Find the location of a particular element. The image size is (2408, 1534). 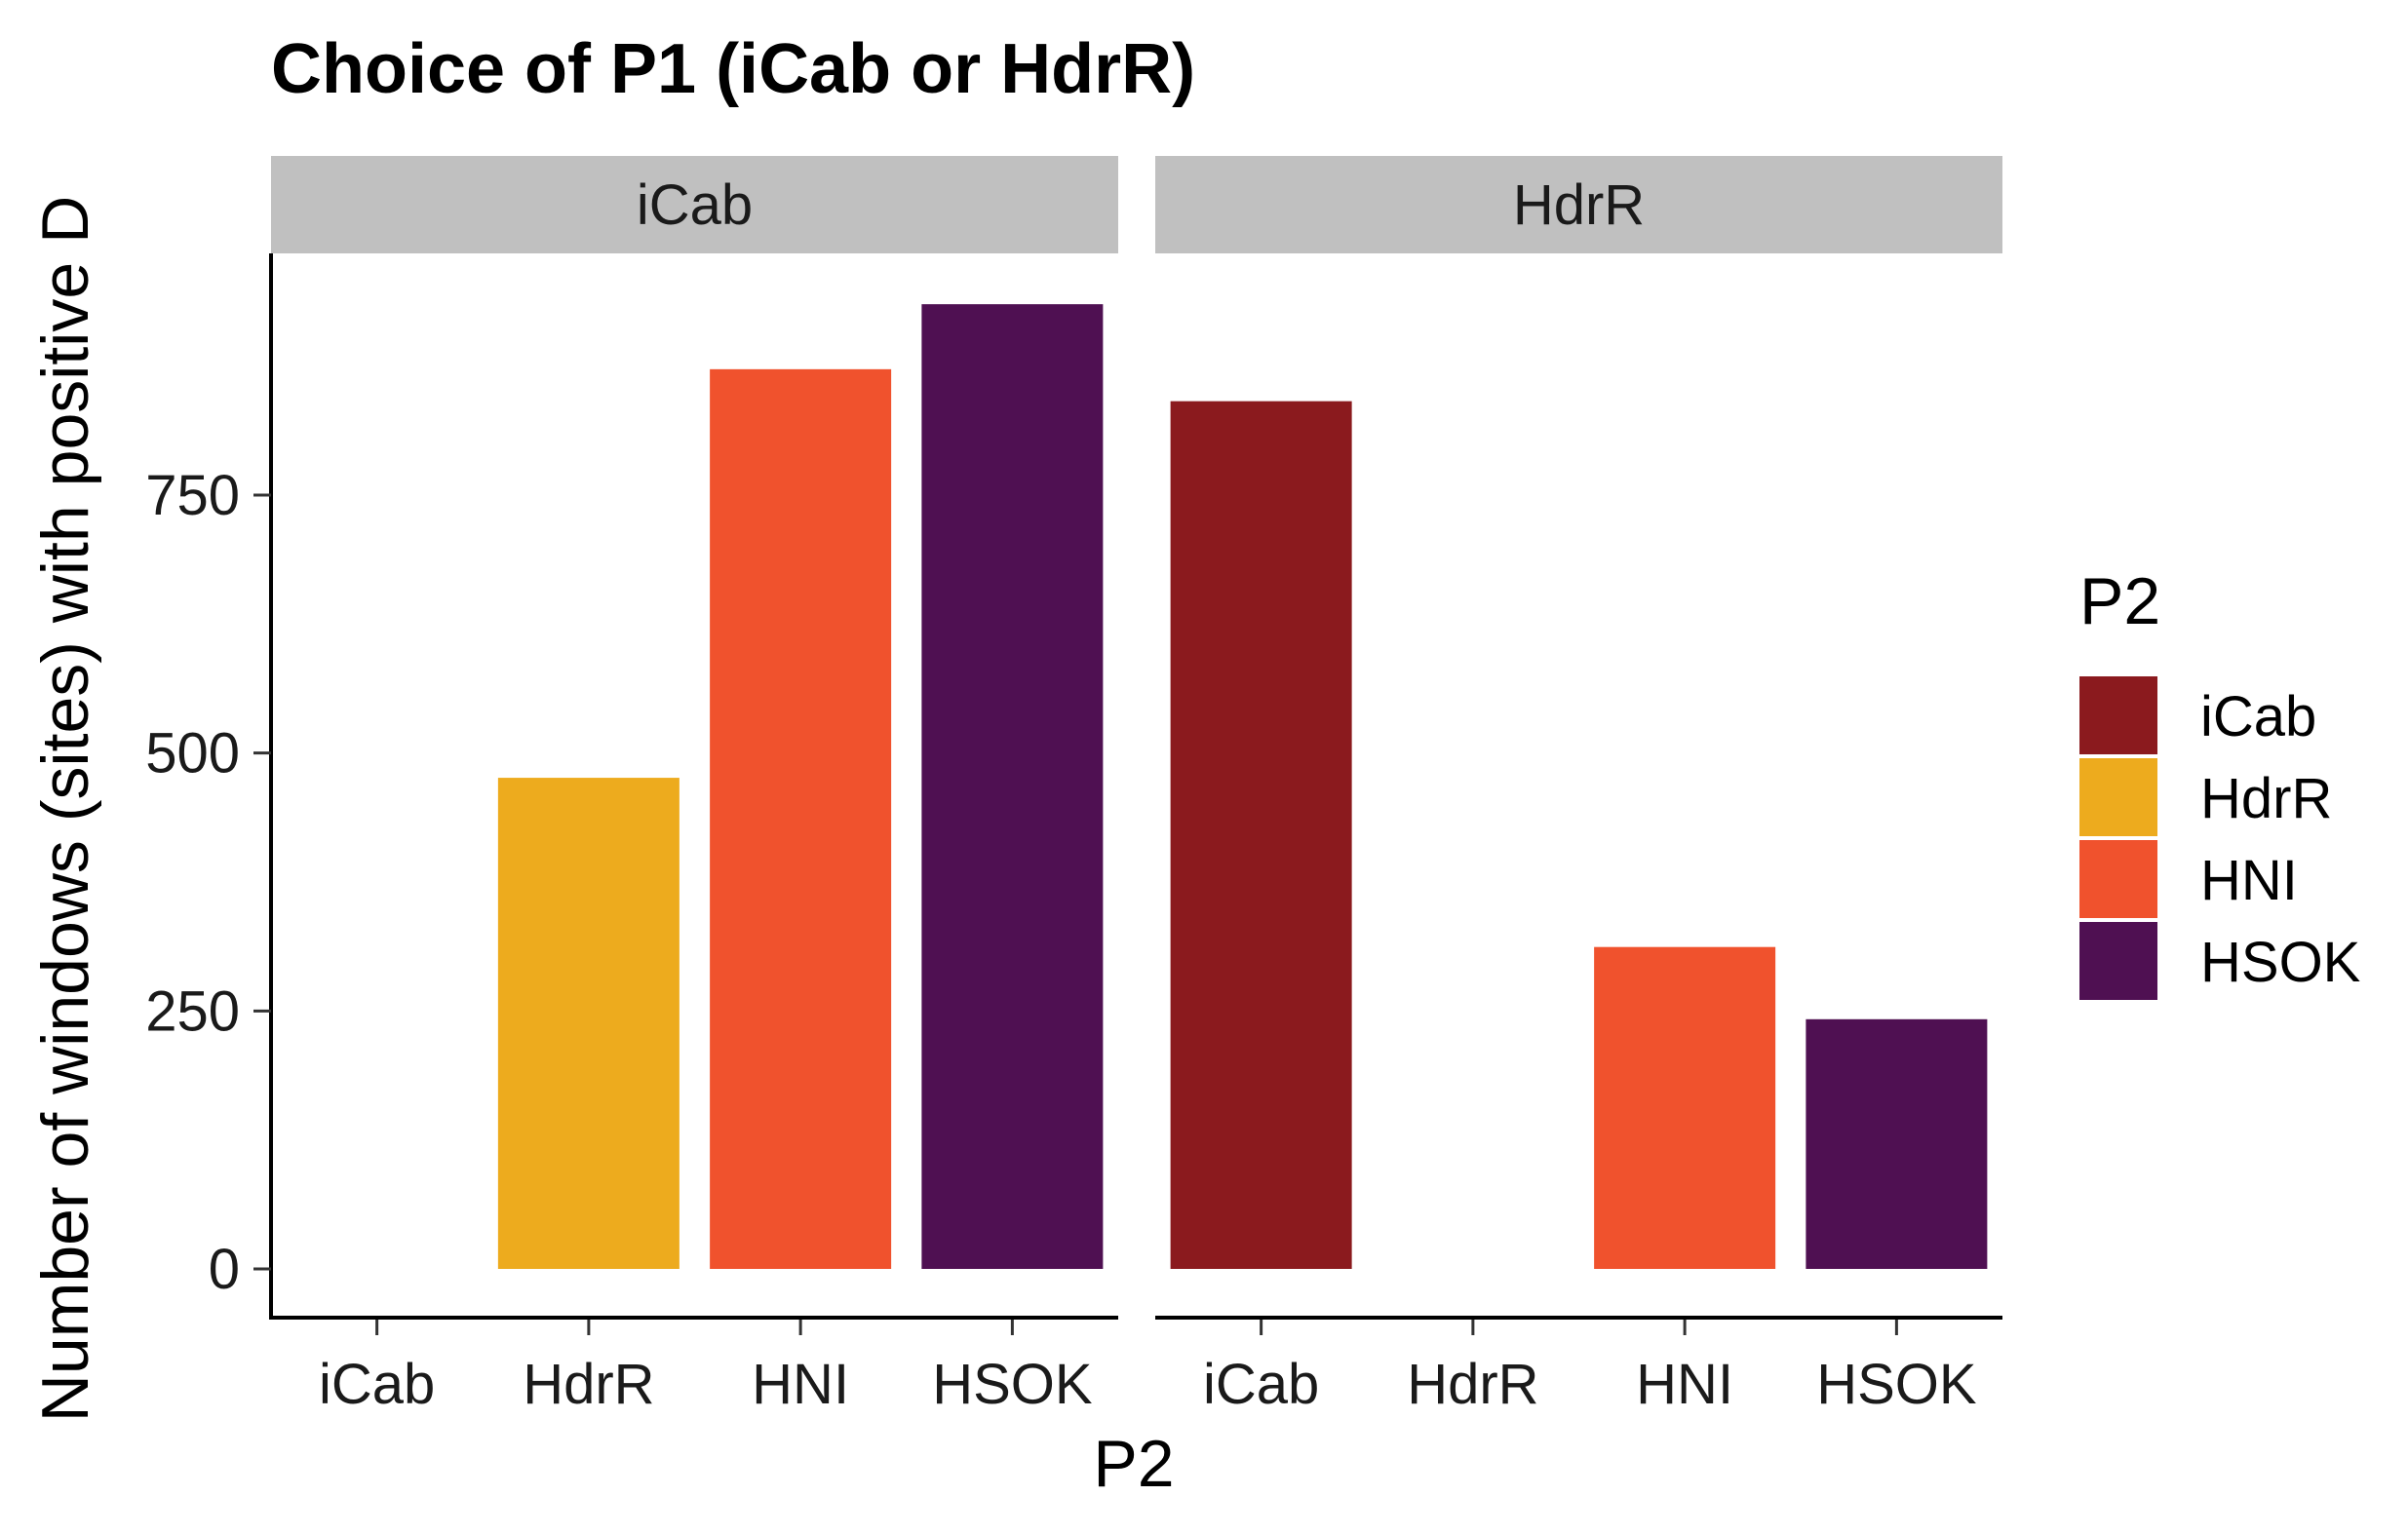

bar-icab-hni is located at coordinates (801, 819).